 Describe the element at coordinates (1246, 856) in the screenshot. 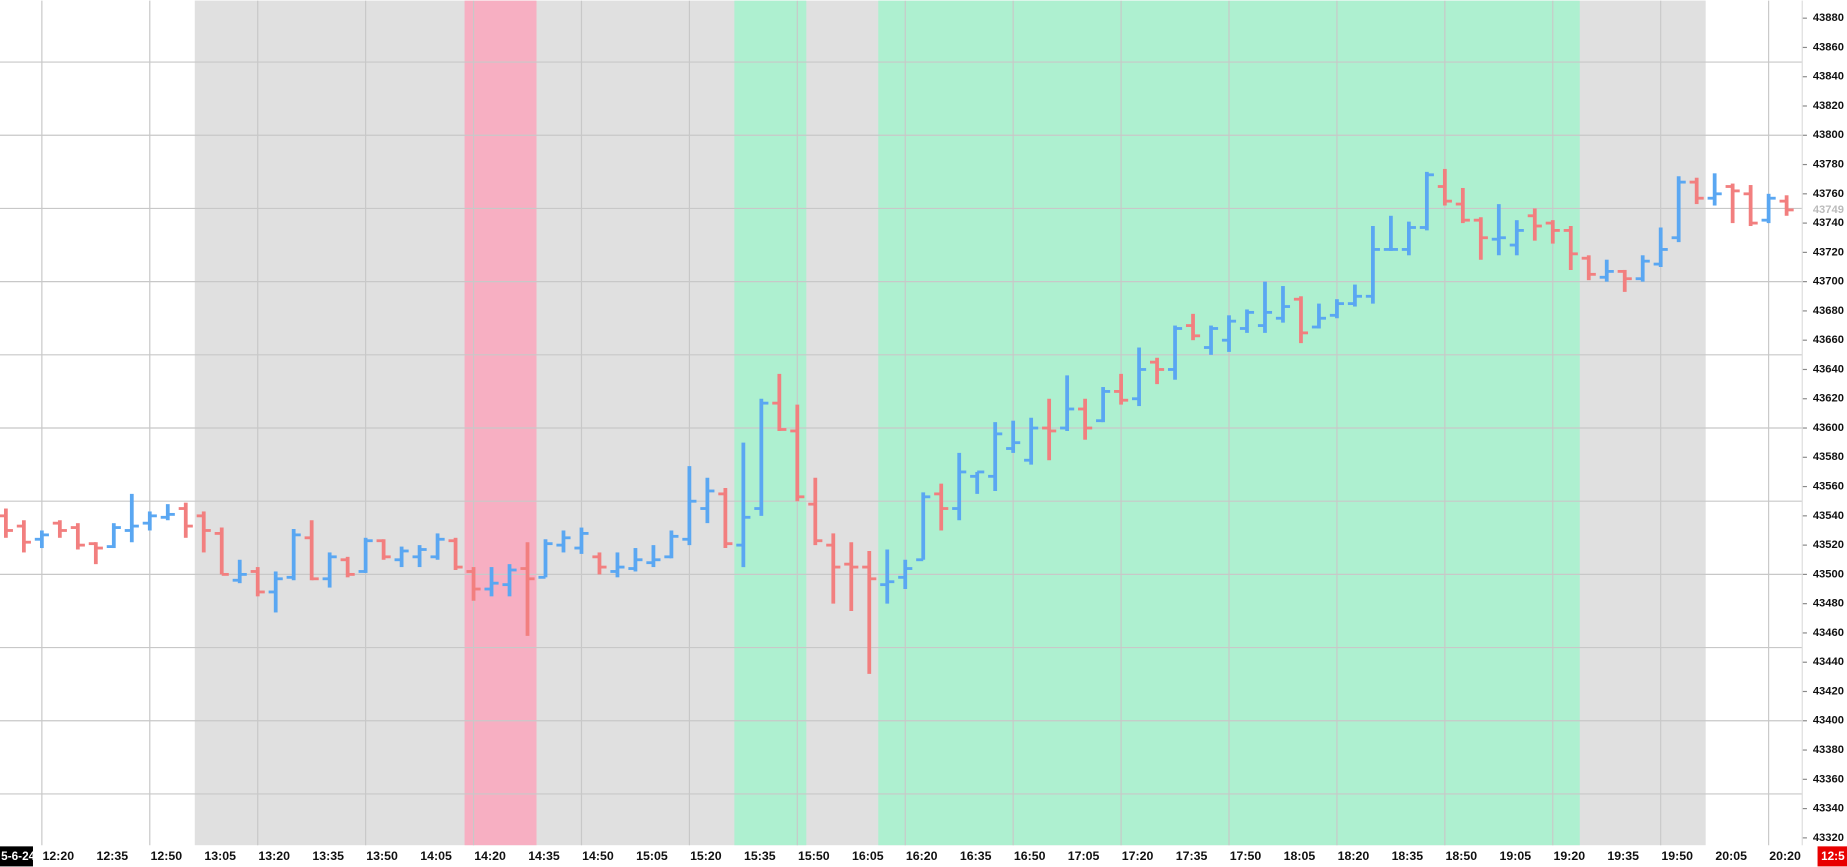

I see `x-tick-label: 17:50` at that location.